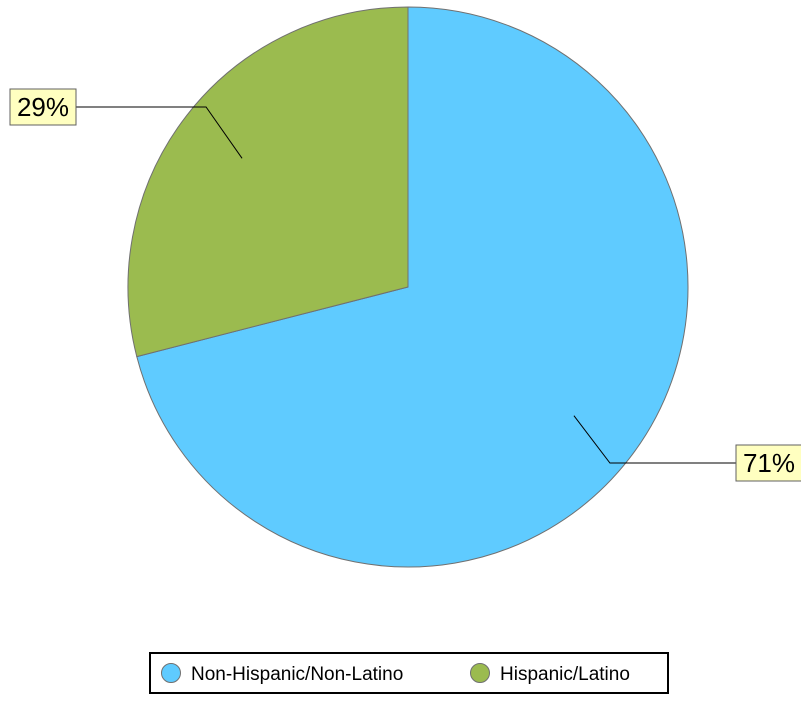  I want to click on legend-frame, so click(409, 673).